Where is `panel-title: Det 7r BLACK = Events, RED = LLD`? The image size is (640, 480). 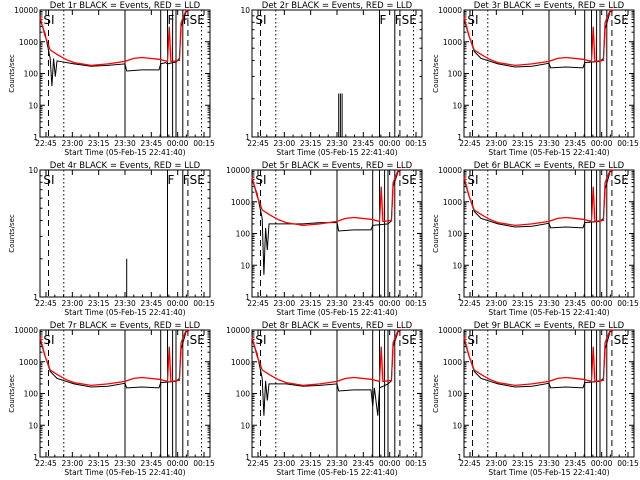
panel-title: Det 7r BLACK = Events, RED = LLD is located at coordinates (125, 326).